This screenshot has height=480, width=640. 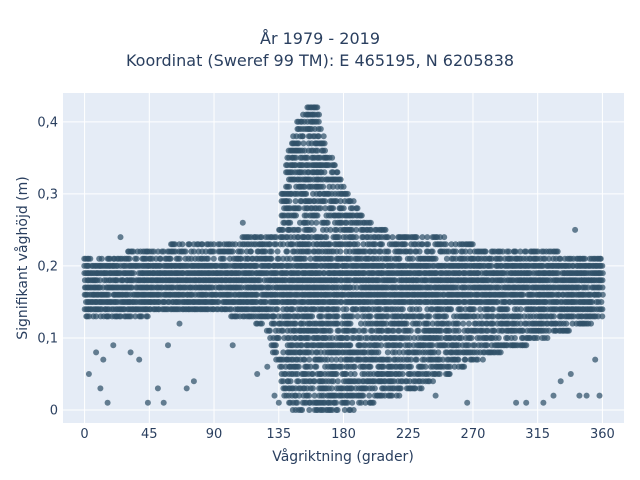 I want to click on y-axis-title: Signifikant våghöjd (m), so click(x=22, y=257).